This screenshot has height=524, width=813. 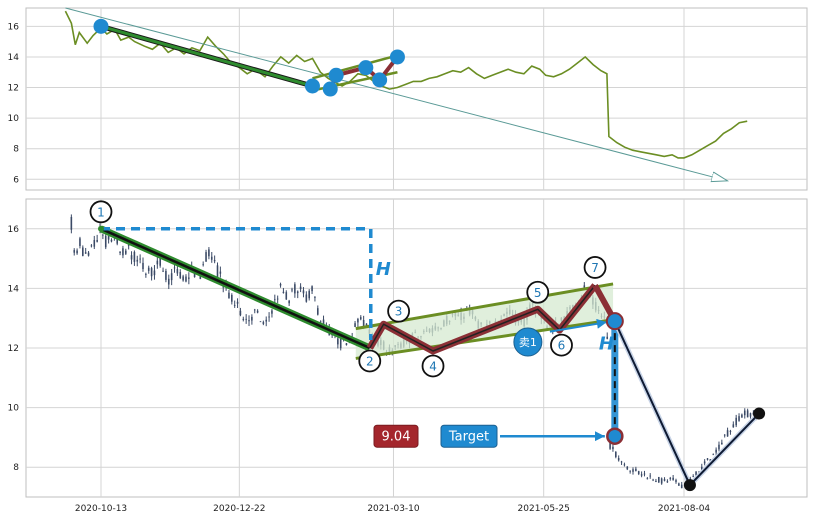 I want to click on flag-channel-lower, so click(x=484, y=339).